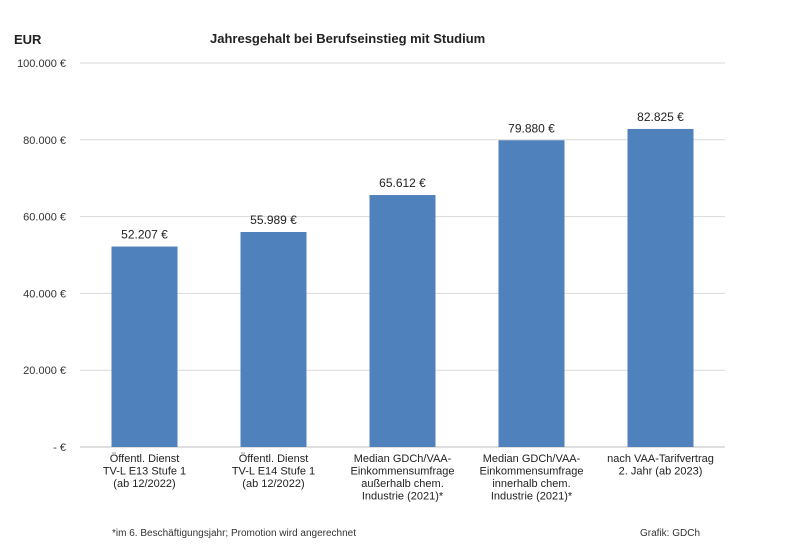 The image size is (800, 554). What do you see at coordinates (402, 484) in the screenshot?
I see `x-tick-label-line: außerhalb chem.` at bounding box center [402, 484].